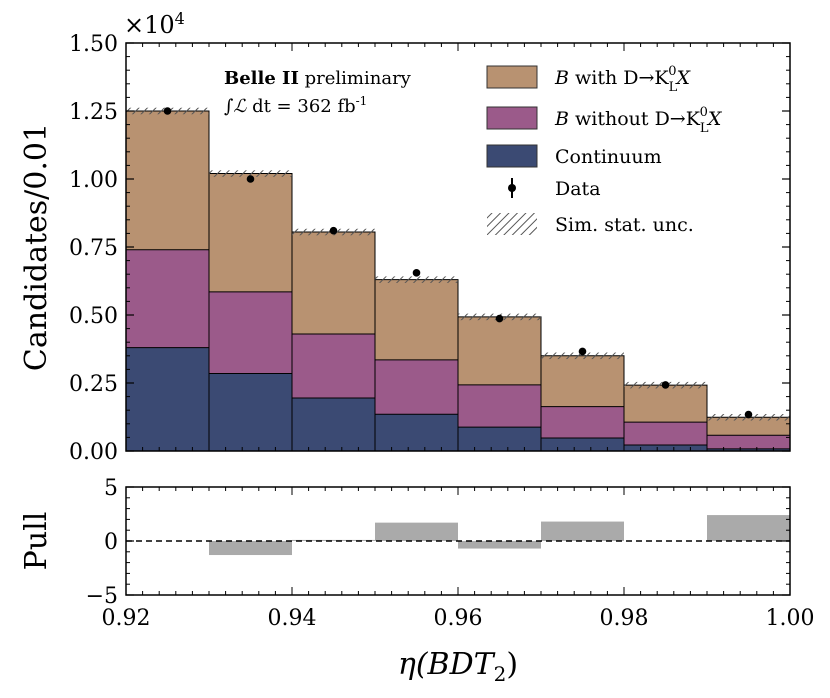 The image size is (830, 698). I want to click on legend-label-continuum: Continuum, so click(608, 157).